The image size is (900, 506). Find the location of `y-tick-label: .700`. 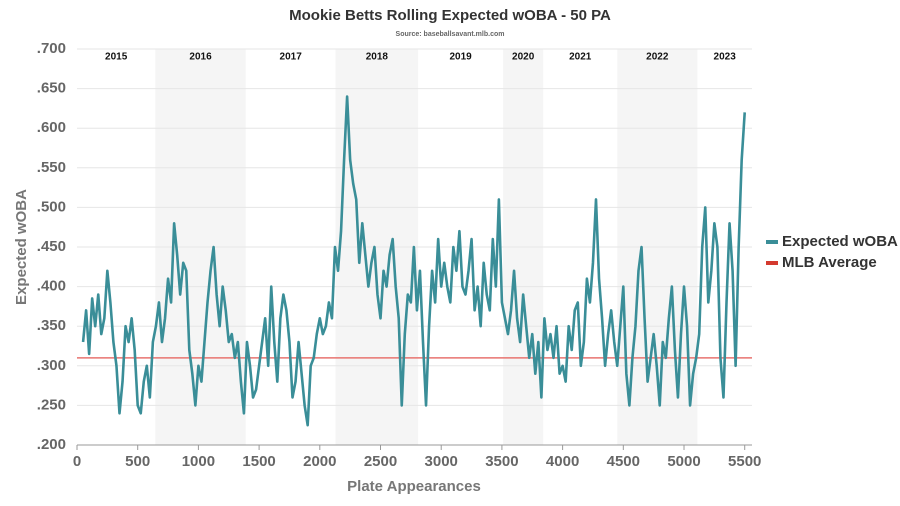

y-tick-label: .700 is located at coordinates (51, 48).